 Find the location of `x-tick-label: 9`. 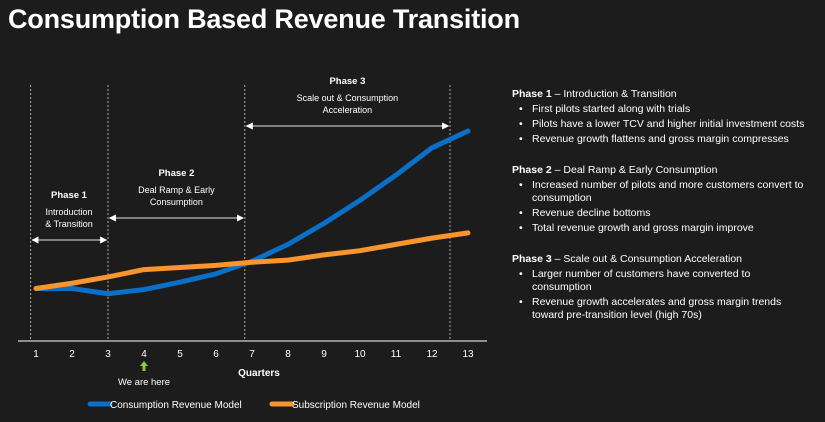

x-tick-label: 9 is located at coordinates (324, 354).